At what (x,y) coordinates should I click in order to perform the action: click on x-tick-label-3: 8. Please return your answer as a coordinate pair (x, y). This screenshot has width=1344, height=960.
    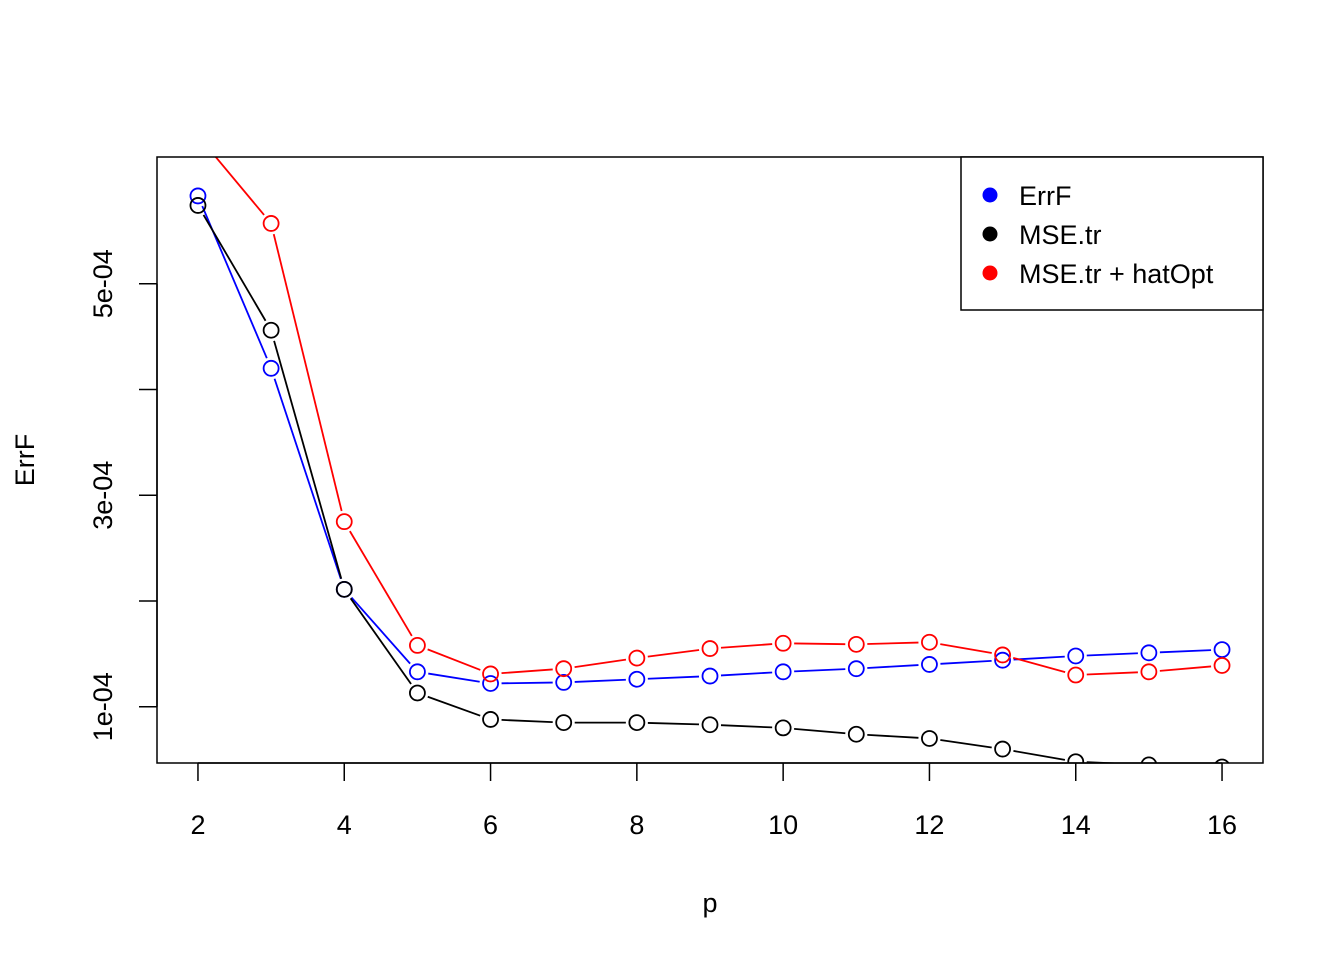
    Looking at the image, I should click on (636, 825).